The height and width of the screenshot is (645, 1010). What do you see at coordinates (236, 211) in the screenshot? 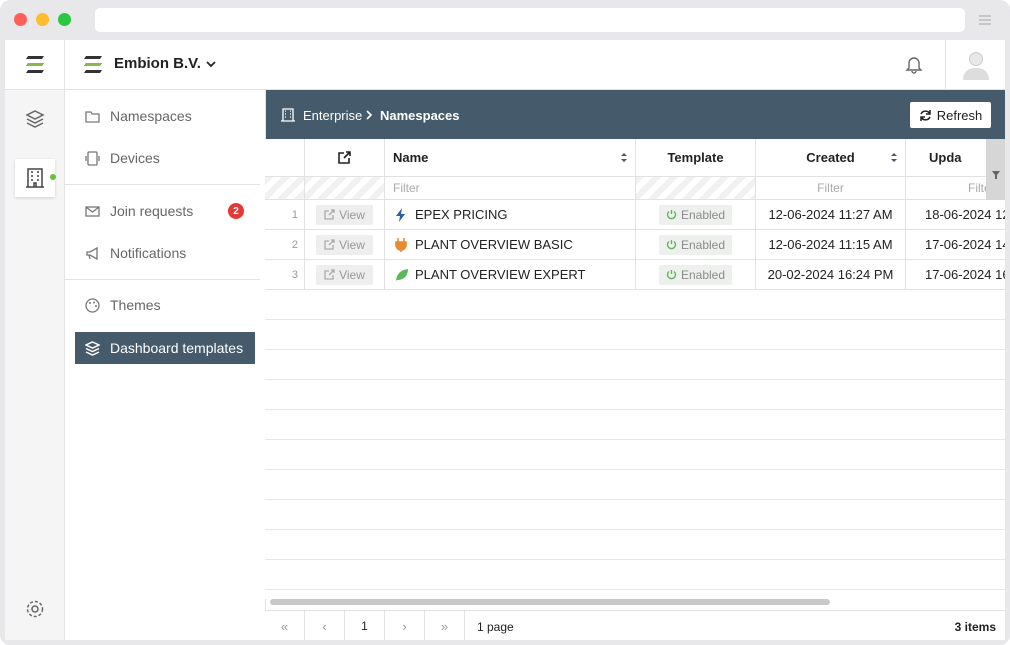
I see `badge: 2` at bounding box center [236, 211].